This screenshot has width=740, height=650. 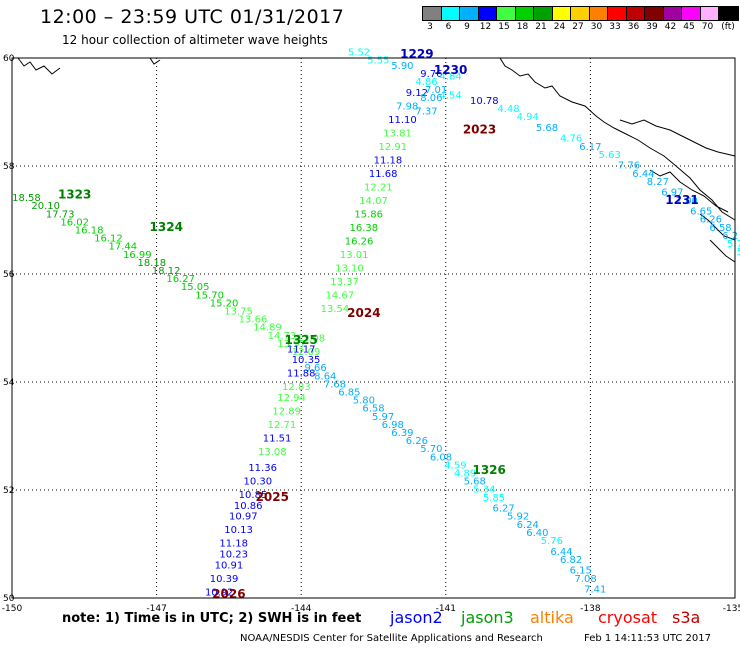 I want to click on pass-time-label: 2024, so click(x=363, y=313).